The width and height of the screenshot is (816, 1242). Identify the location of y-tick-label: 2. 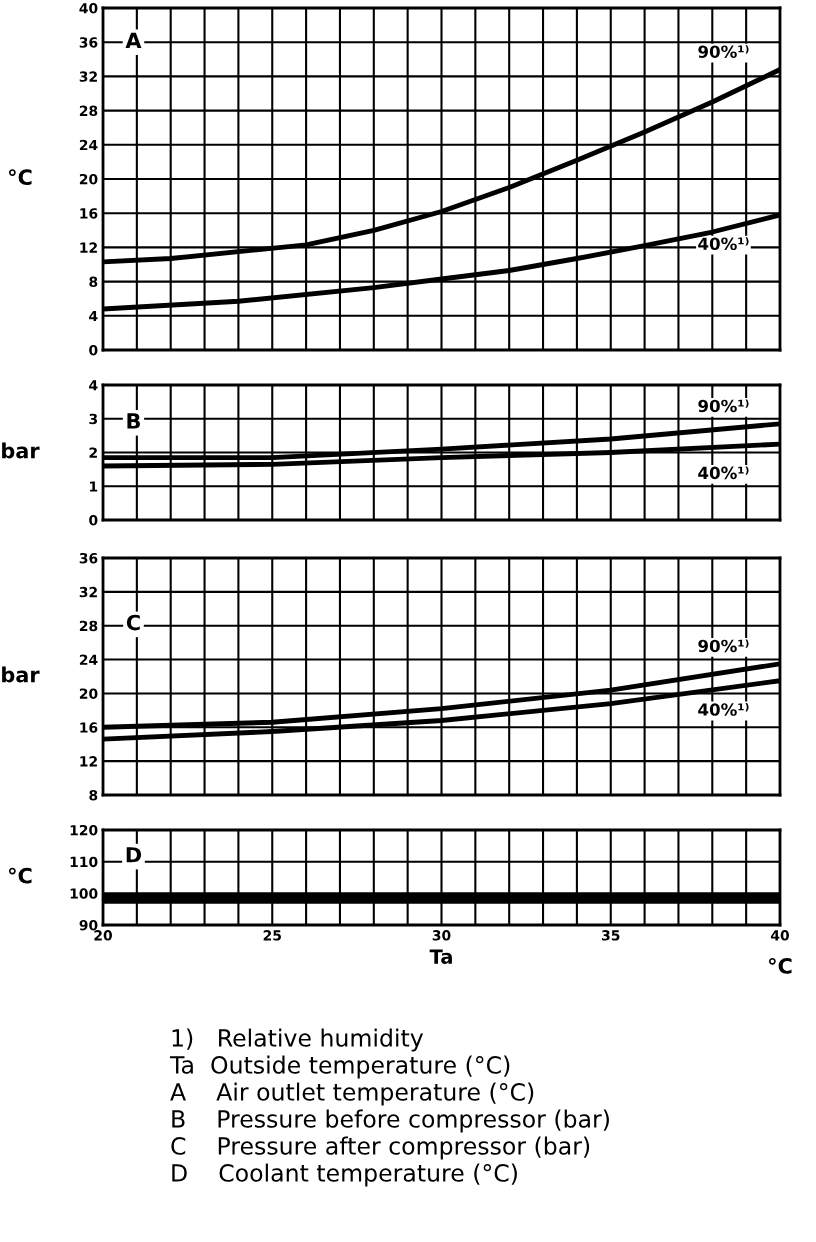
(93, 452).